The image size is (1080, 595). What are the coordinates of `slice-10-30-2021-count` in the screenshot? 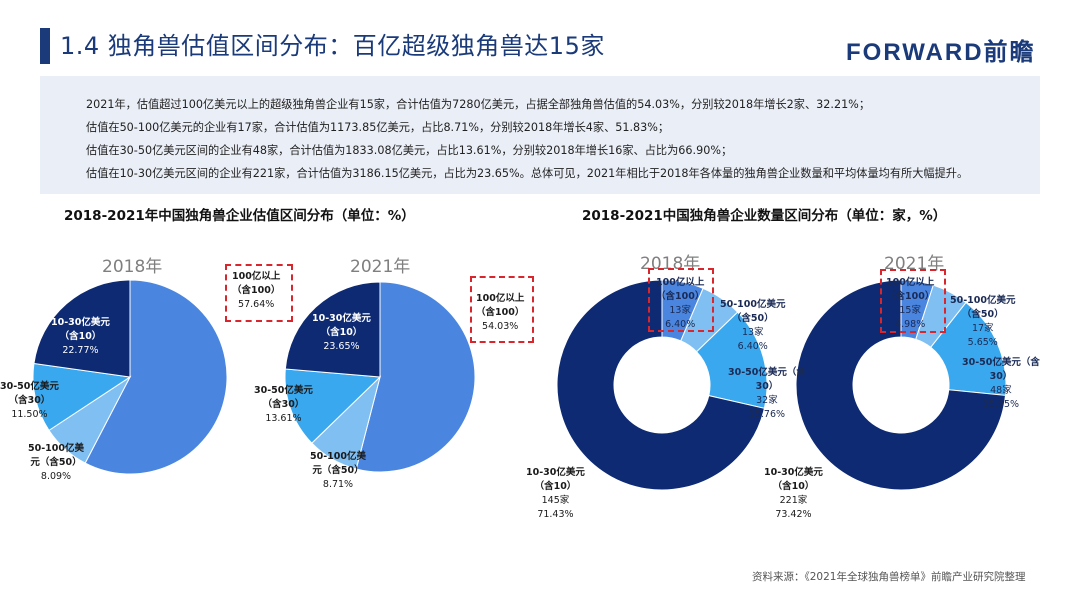 It's located at (901, 385).